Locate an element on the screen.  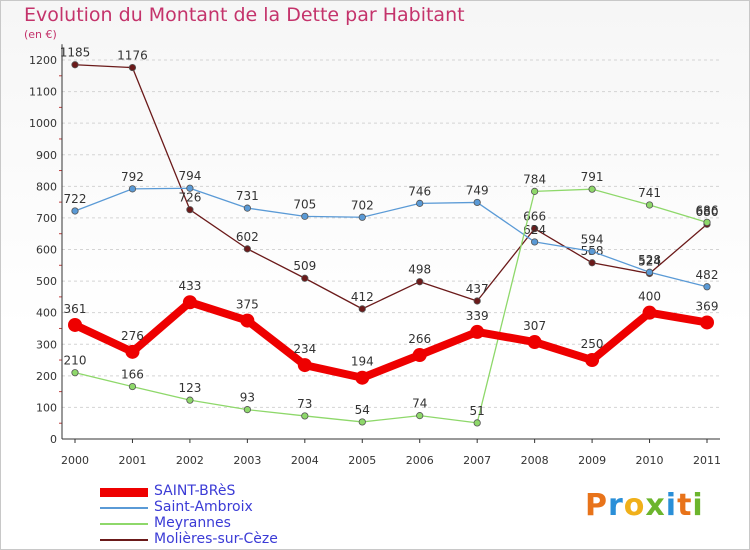
x-tick-label: 2011 is located at coordinates (707, 460).